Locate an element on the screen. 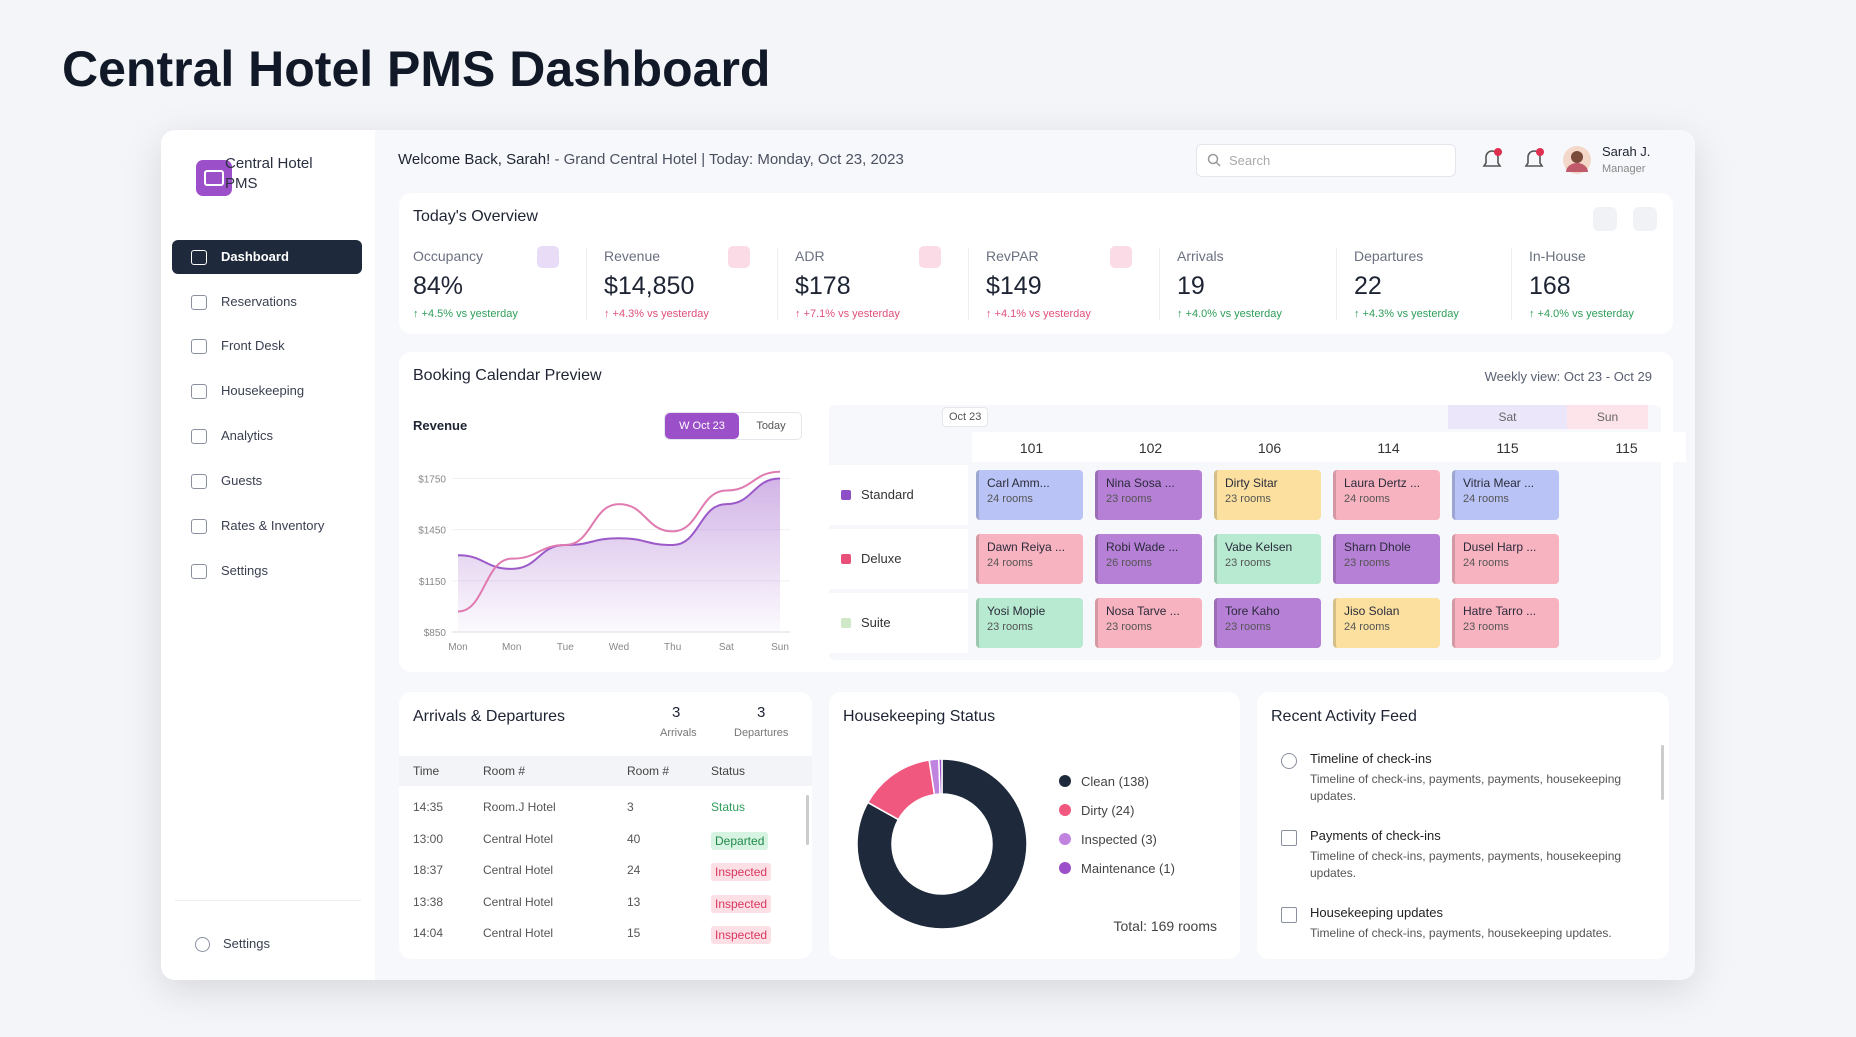 Image resolution: width=1856 pixels, height=1037 pixels. search-box: Search is located at coordinates (1326, 160).